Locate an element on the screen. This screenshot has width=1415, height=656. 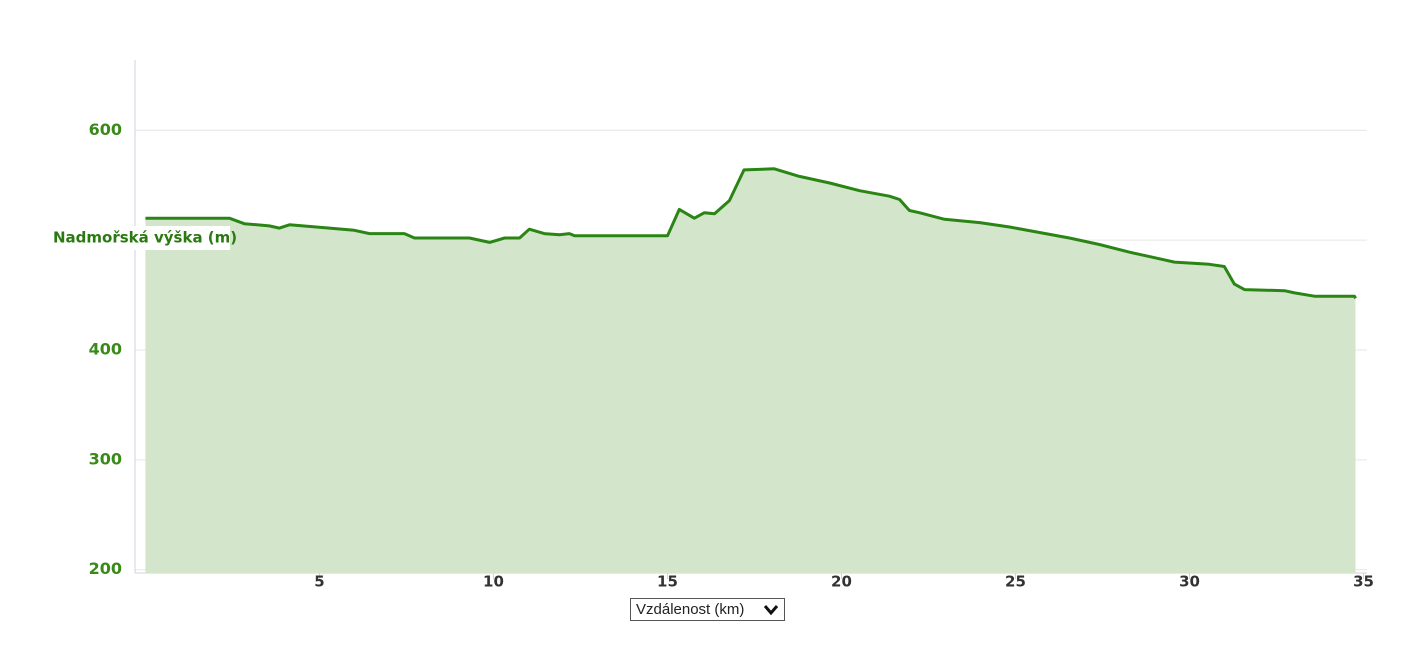
x-tick-label: 15 is located at coordinates (667, 582).